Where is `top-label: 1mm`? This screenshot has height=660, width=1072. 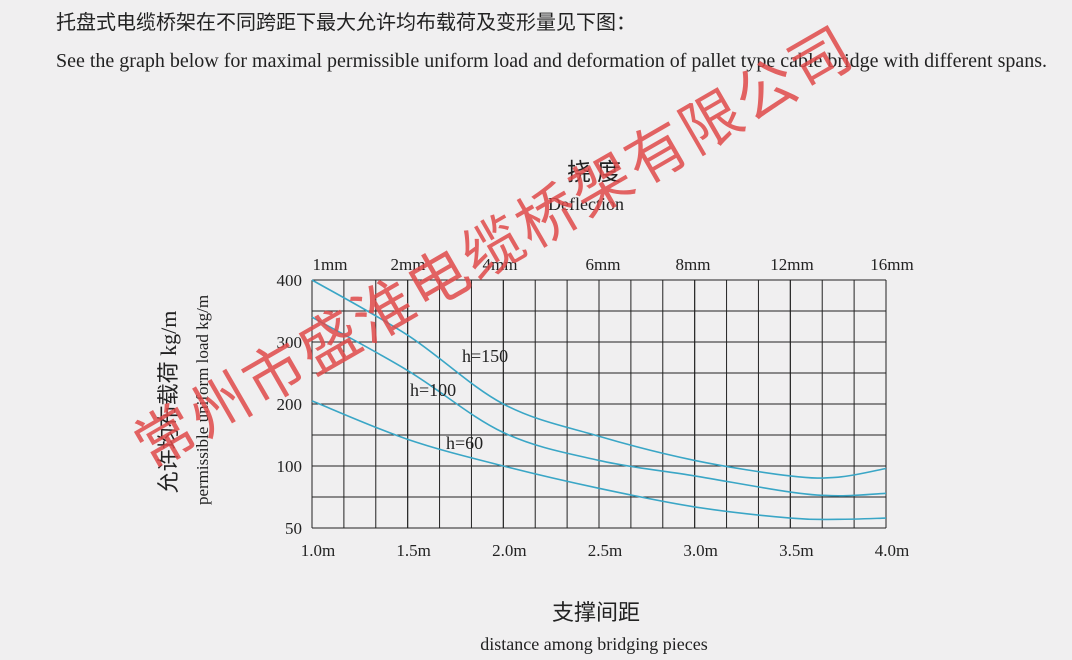 top-label: 1mm is located at coordinates (330, 264).